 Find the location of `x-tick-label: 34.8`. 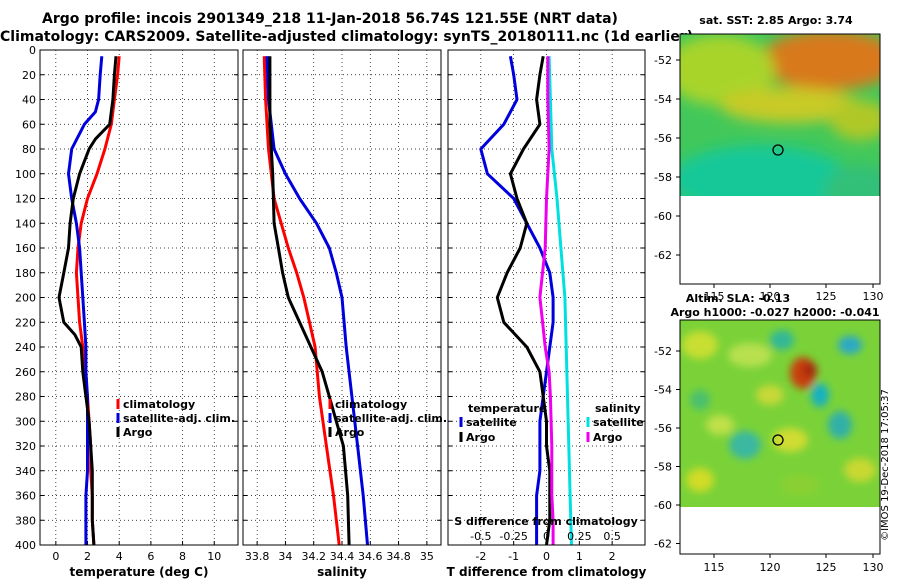

x-tick-label: 34.8 is located at coordinates (398, 556).